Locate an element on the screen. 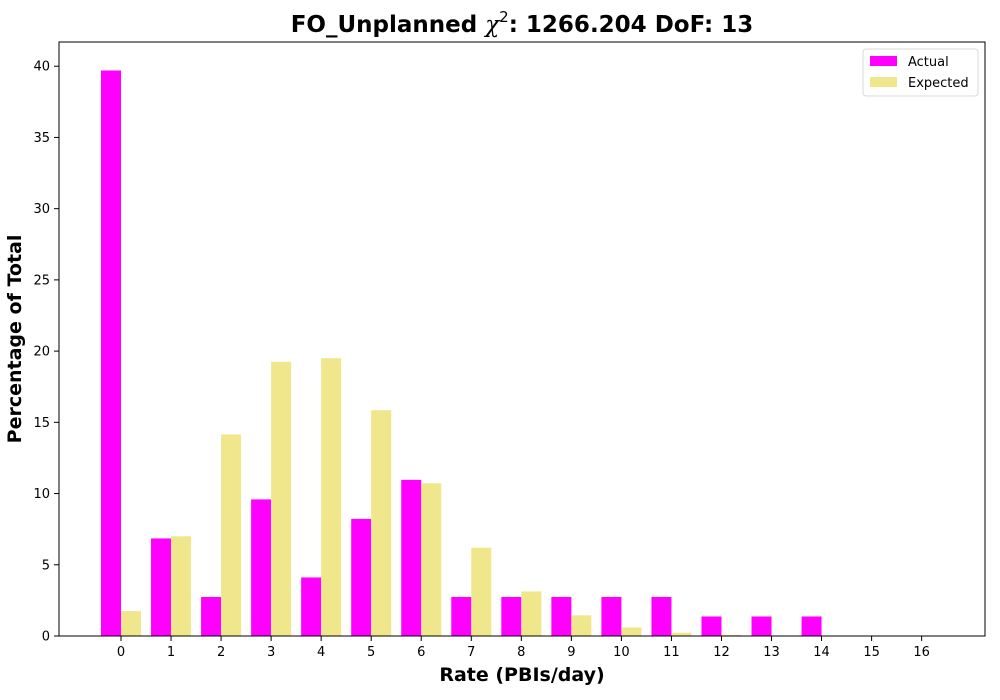 This screenshot has width=1000, height=700. x-tick-label-15: 15 is located at coordinates (871, 652).